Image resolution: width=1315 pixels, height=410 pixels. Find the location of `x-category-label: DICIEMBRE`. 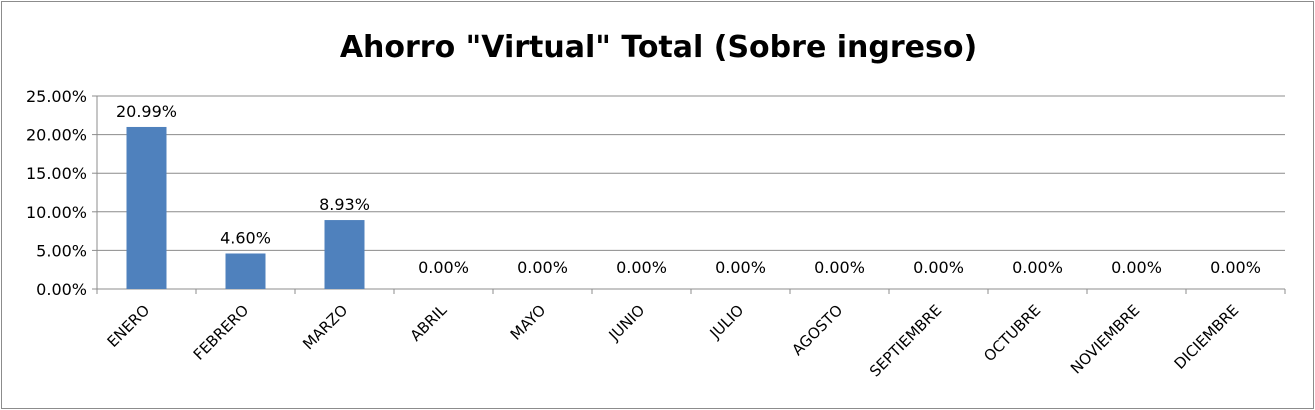

x-category-label: DICIEMBRE is located at coordinates (1207, 337).